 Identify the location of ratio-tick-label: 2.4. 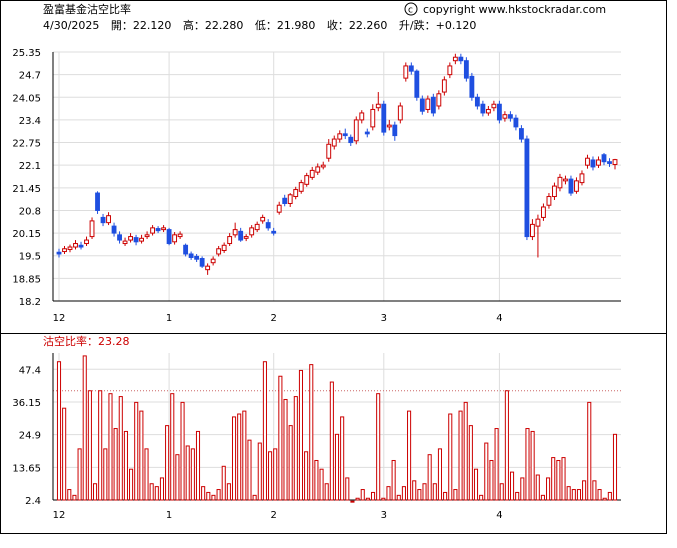
(33, 501).